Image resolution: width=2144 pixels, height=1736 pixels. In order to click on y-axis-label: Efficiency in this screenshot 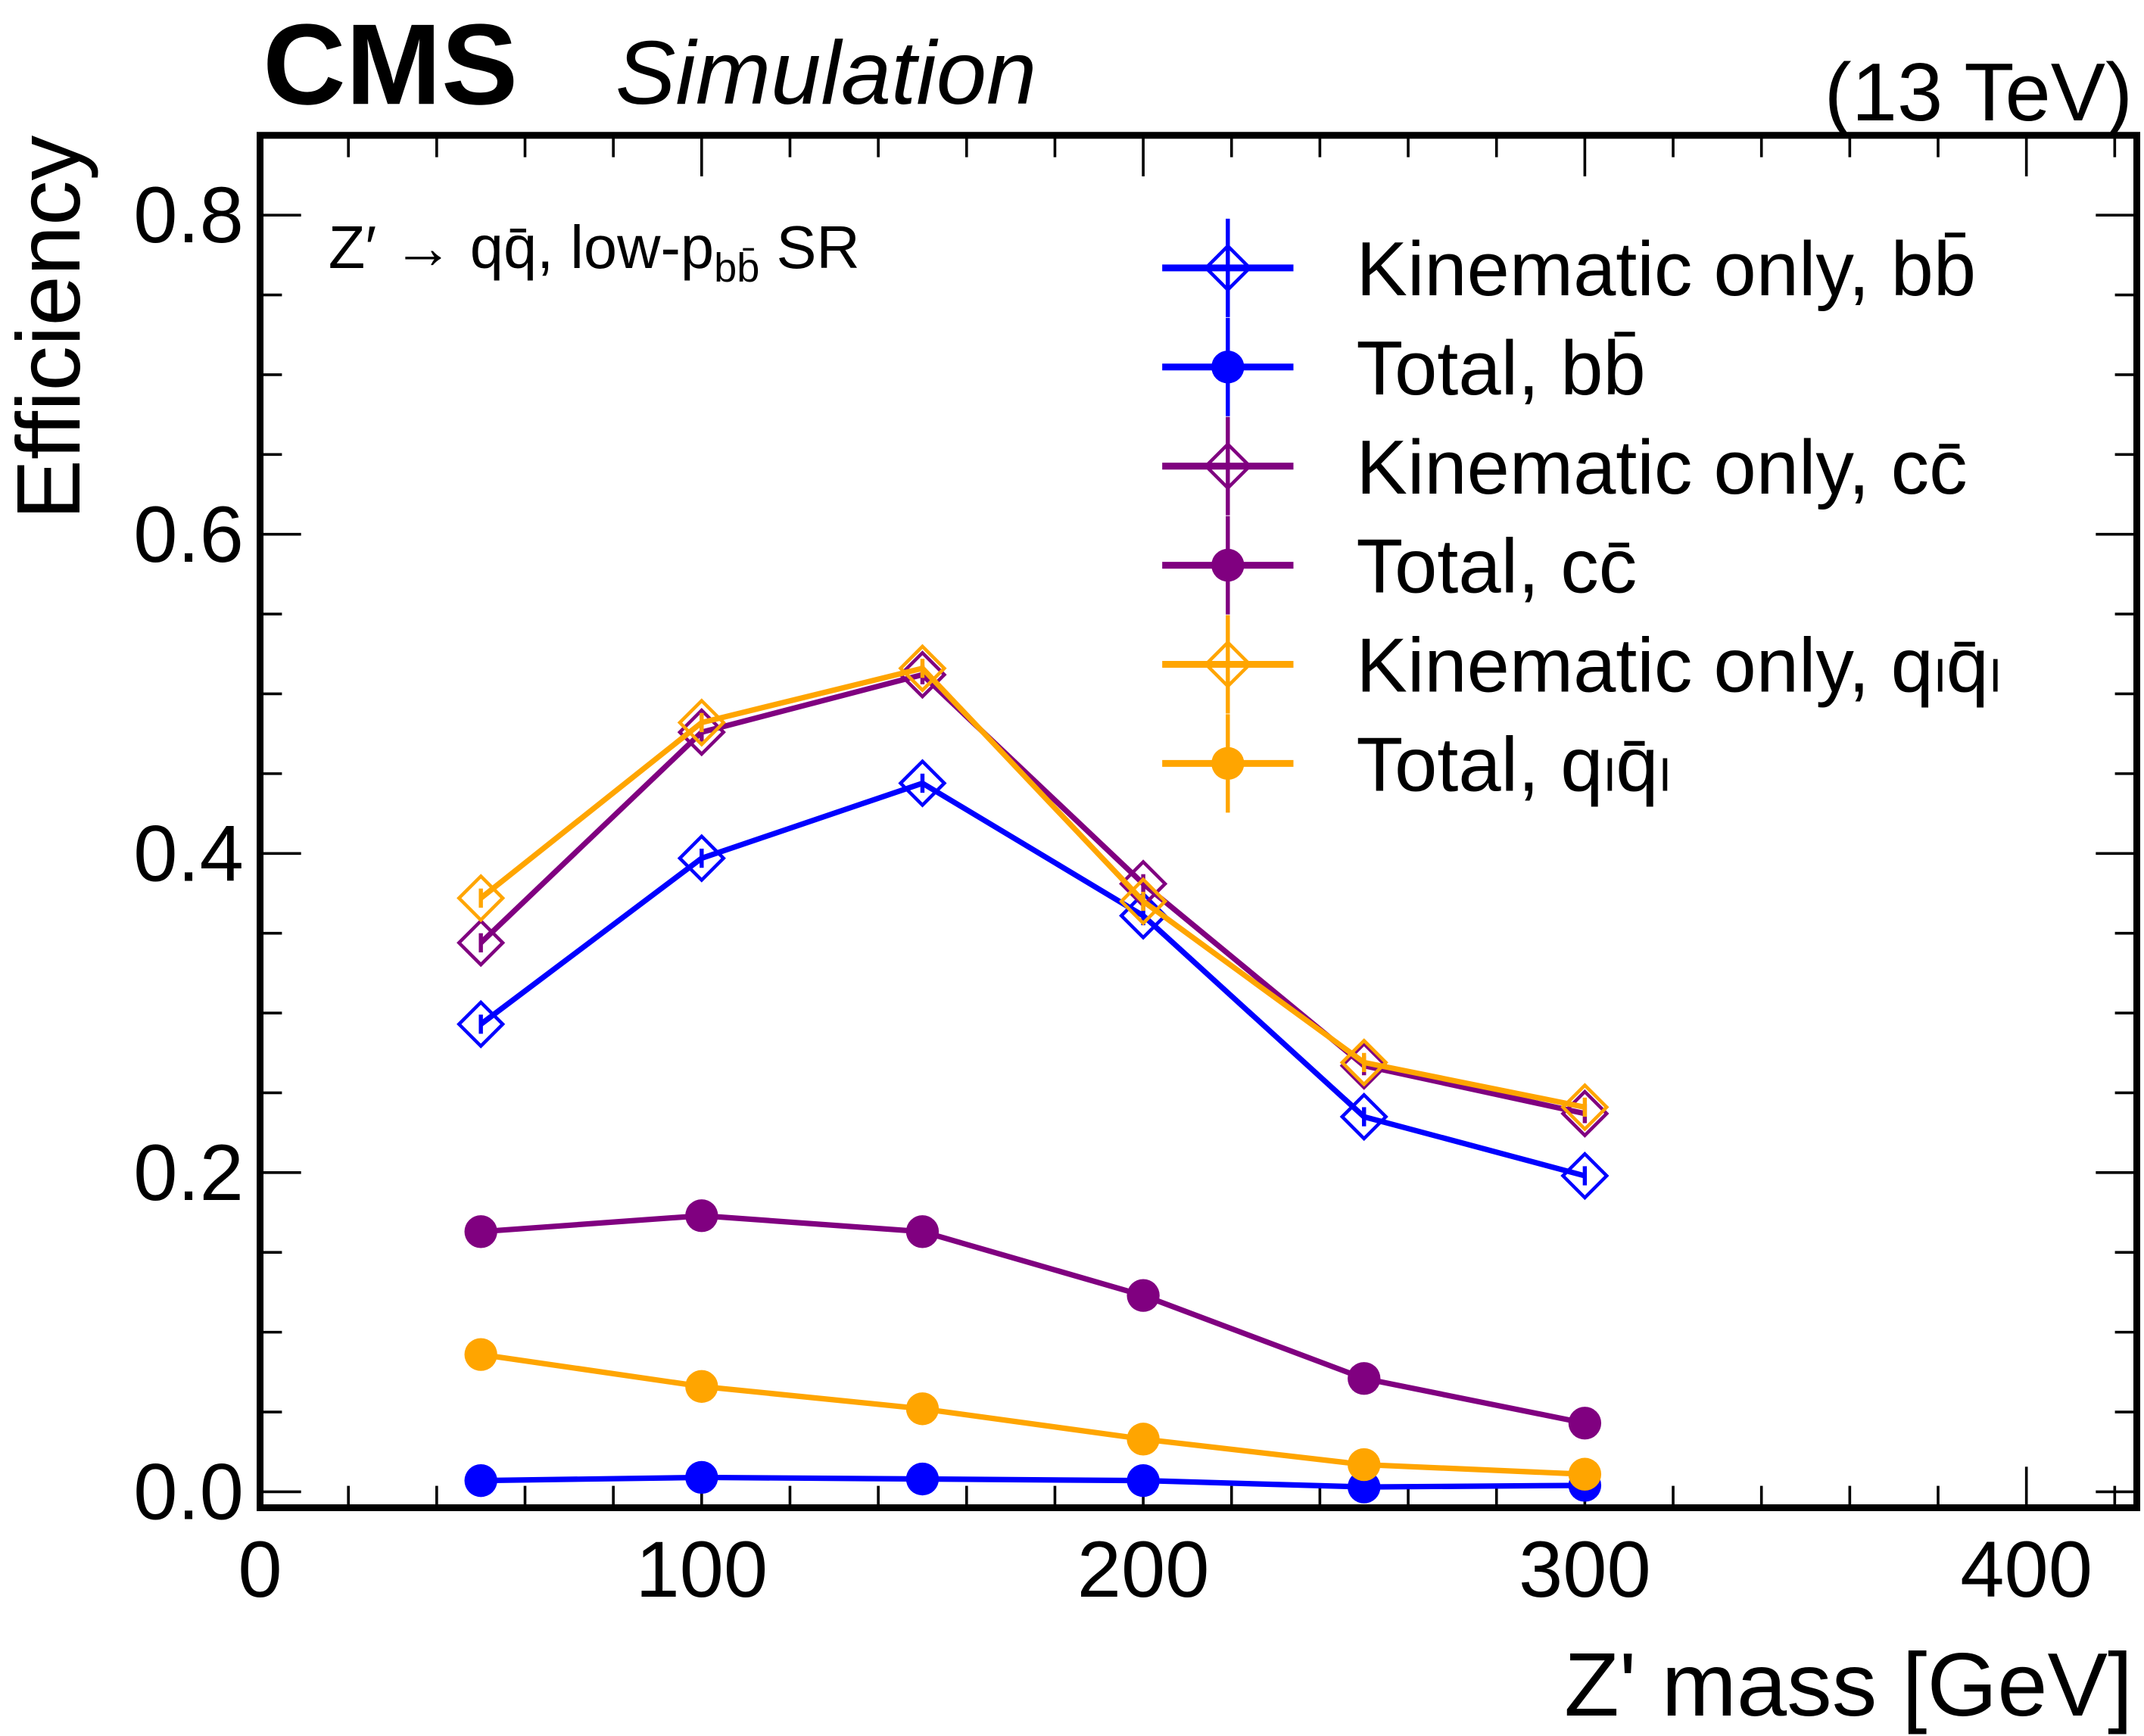, I will do `click(49, 327)`.